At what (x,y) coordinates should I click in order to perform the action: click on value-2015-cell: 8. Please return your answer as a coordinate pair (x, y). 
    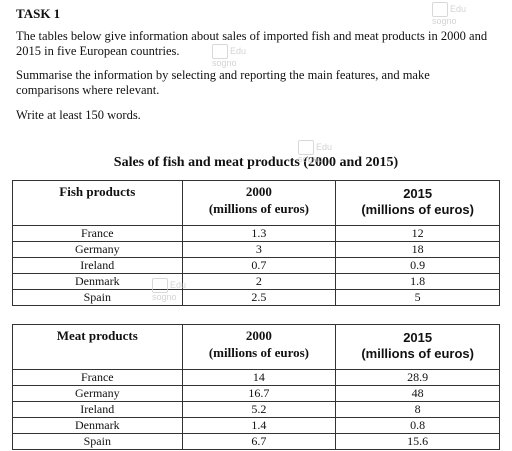
    Looking at the image, I should click on (417, 409).